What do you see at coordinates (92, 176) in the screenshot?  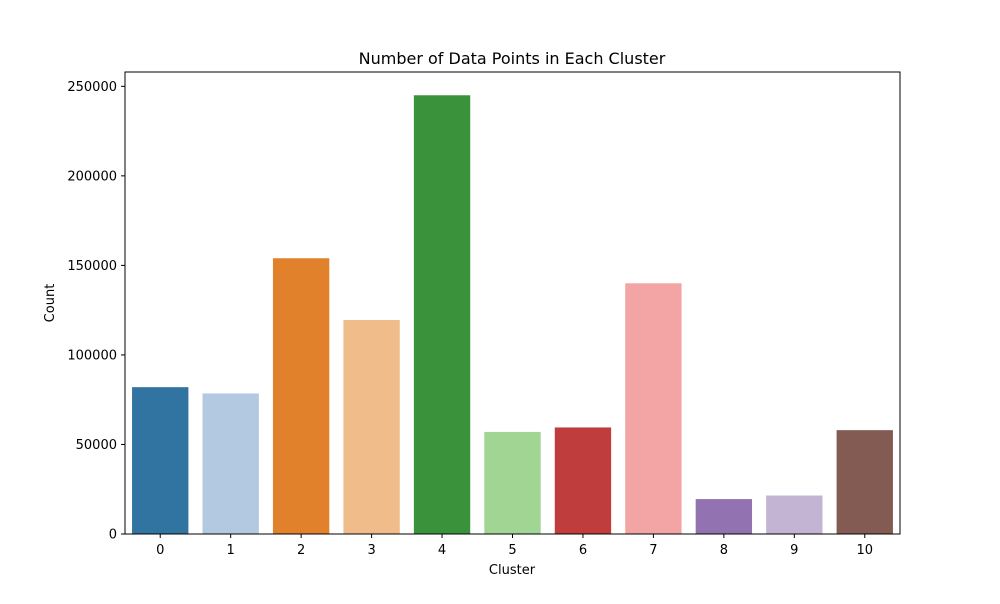 I see `y-tick-label: 200000` at bounding box center [92, 176].